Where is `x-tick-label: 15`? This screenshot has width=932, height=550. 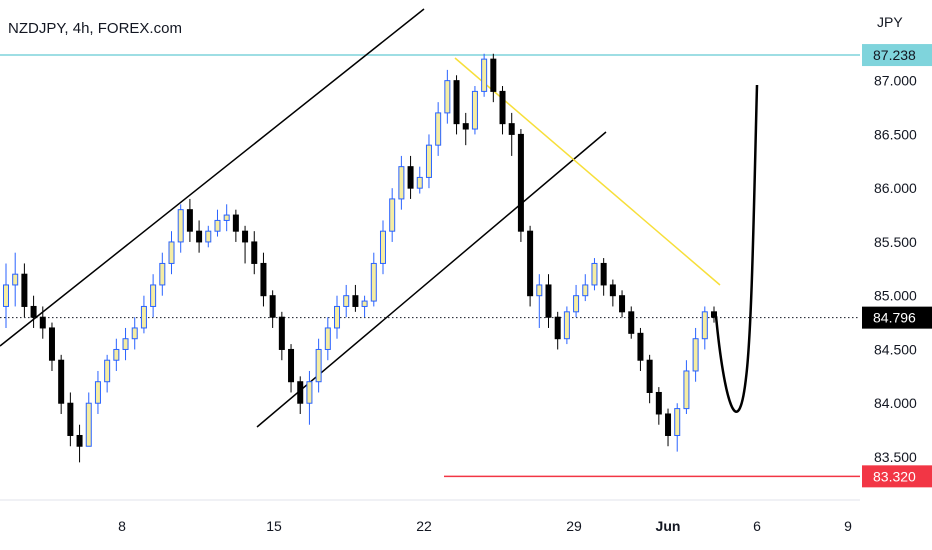
x-tick-label: 15 is located at coordinates (274, 526).